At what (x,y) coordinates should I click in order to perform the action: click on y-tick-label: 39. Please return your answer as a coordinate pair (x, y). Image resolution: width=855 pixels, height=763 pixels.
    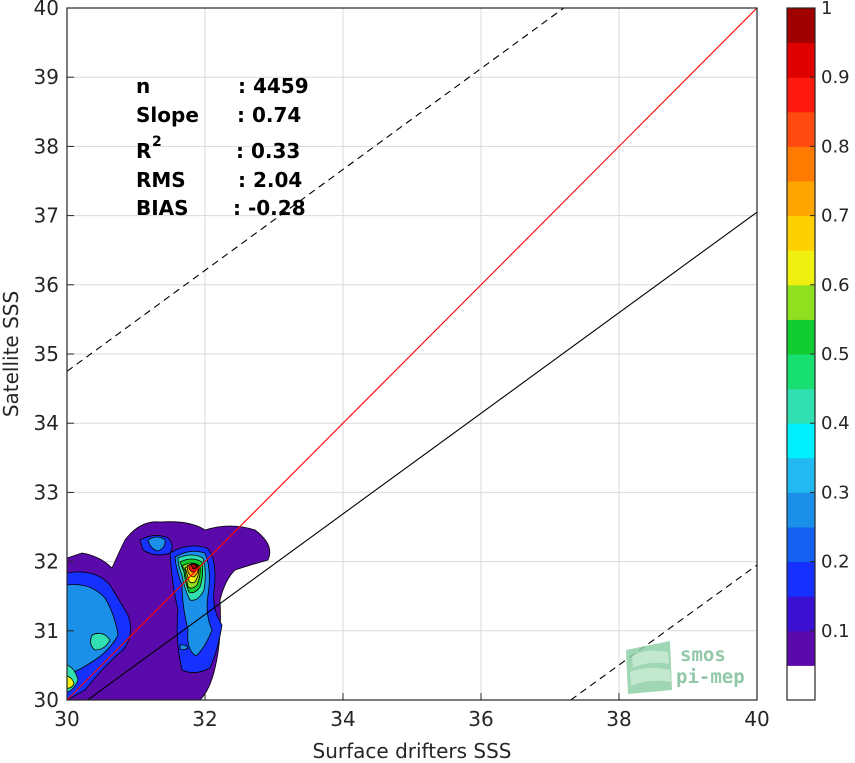
    Looking at the image, I should click on (46, 77).